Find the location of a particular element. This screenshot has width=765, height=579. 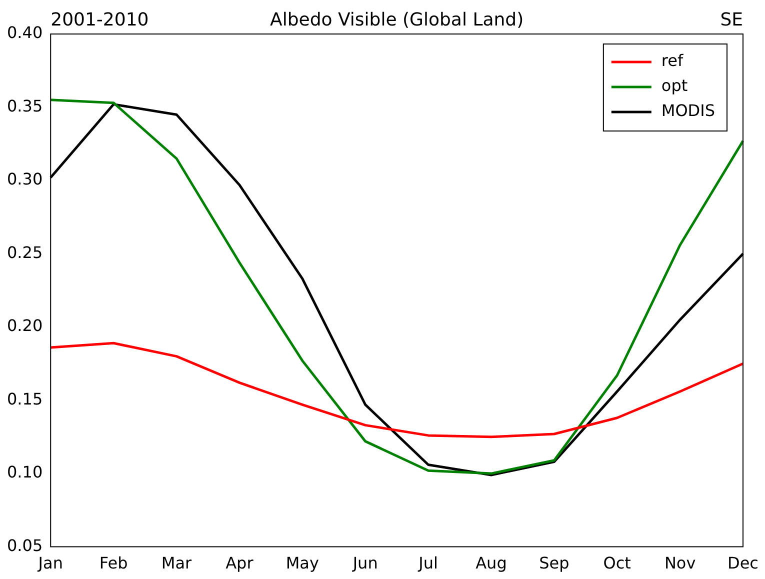

chart-title: Albedo Visible (Global Land) is located at coordinates (397, 20).